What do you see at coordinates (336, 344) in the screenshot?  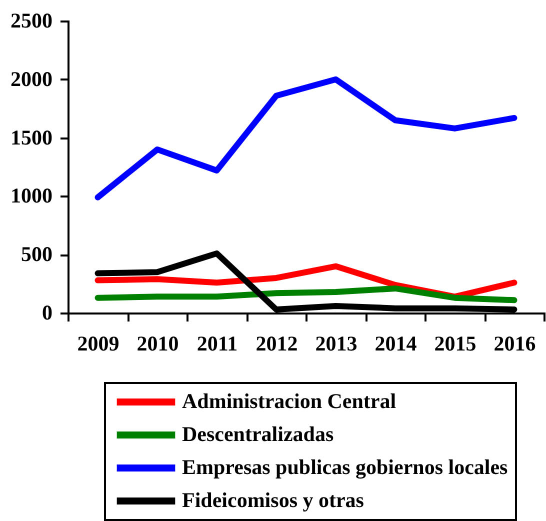 I see `x-tick-label: 2013` at bounding box center [336, 344].